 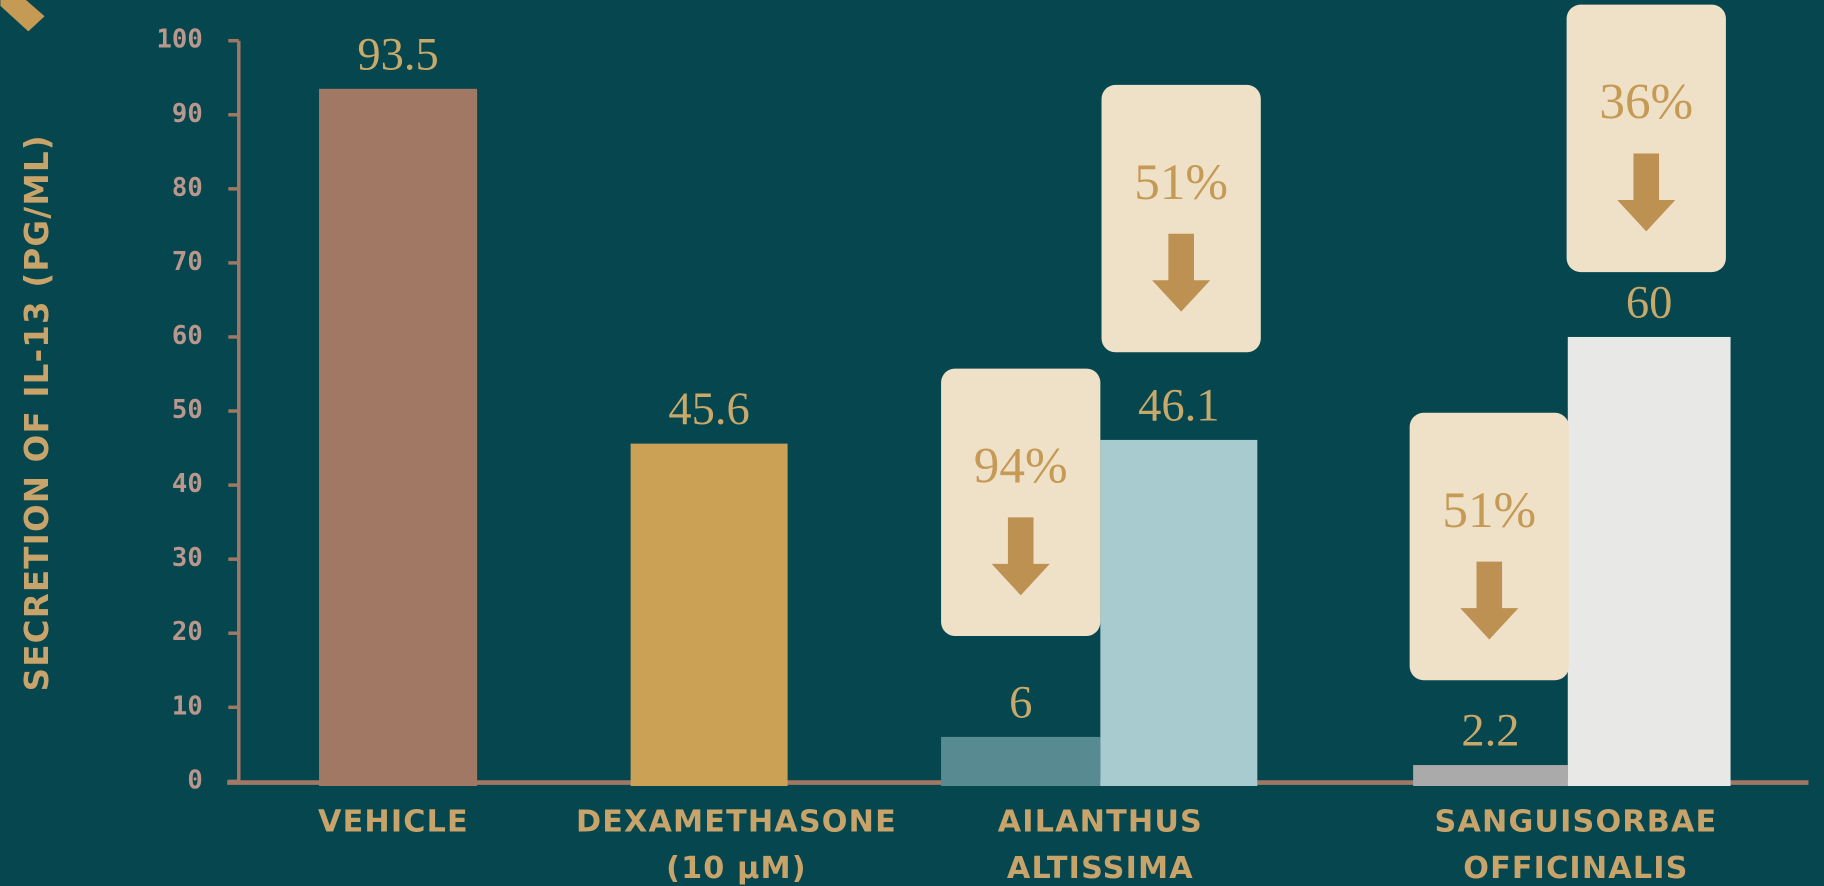 What do you see at coordinates (194, 780) in the screenshot?
I see `y-tick-label: 0` at bounding box center [194, 780].